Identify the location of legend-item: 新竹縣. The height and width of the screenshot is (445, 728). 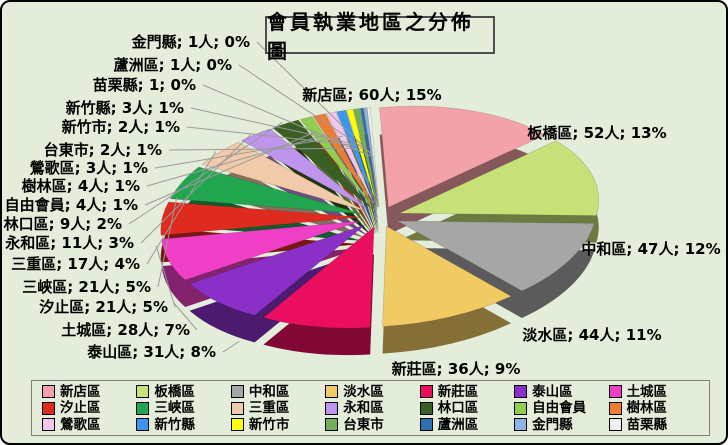
(183, 425).